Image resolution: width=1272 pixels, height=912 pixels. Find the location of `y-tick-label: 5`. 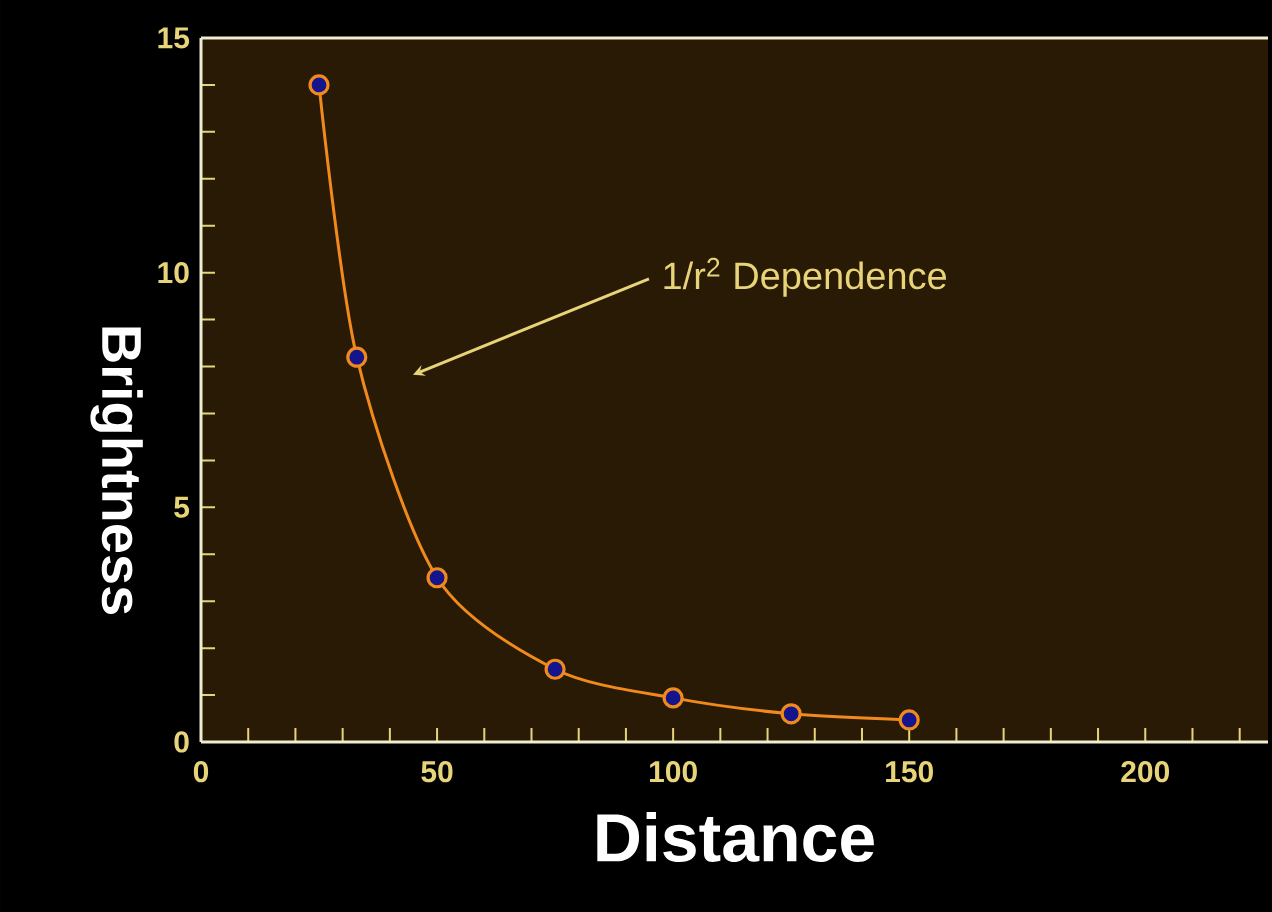

y-tick-label: 5 is located at coordinates (182, 507).